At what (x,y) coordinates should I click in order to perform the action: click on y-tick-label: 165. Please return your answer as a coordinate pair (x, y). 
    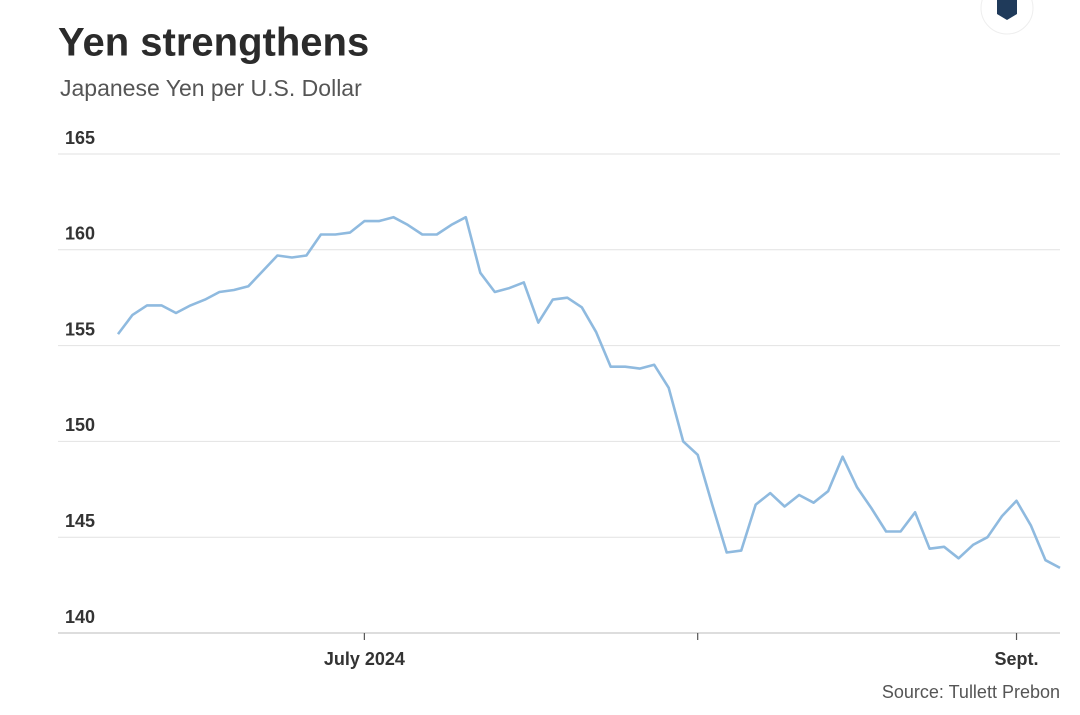
    Looking at the image, I should click on (80, 138).